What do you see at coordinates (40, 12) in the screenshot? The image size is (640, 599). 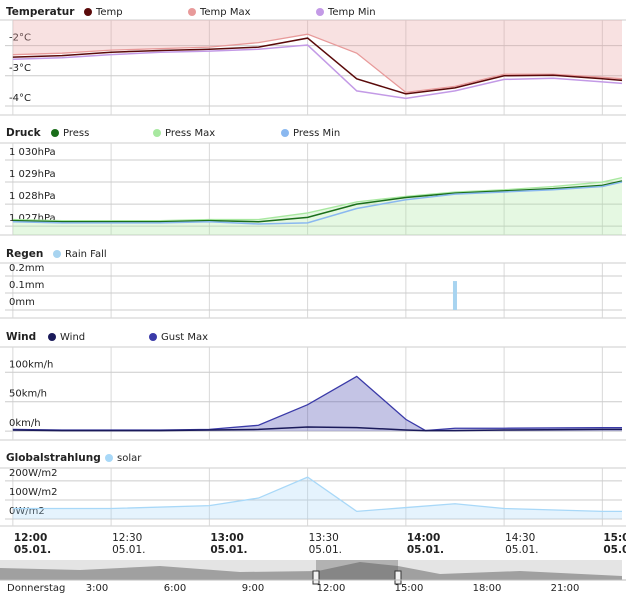 I see `panel-title: Temperatur` at bounding box center [40, 12].